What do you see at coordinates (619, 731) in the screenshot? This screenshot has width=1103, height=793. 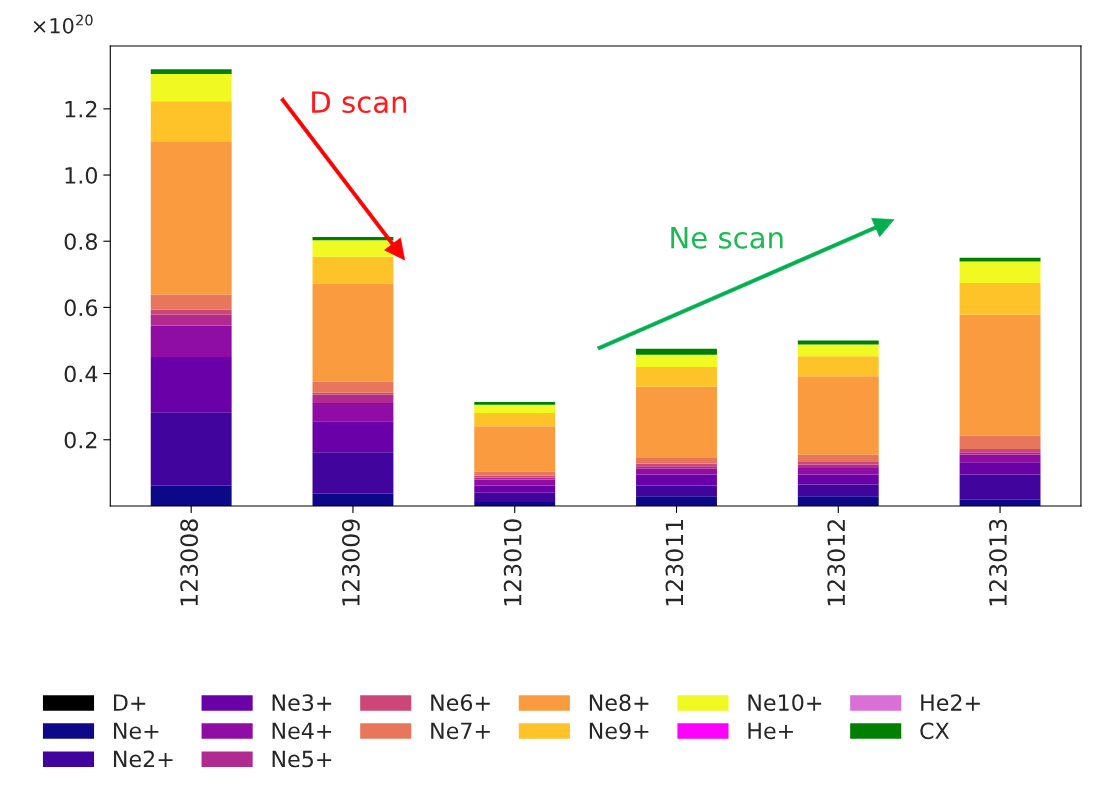 I see `legend-label: Ne9+` at bounding box center [619, 731].